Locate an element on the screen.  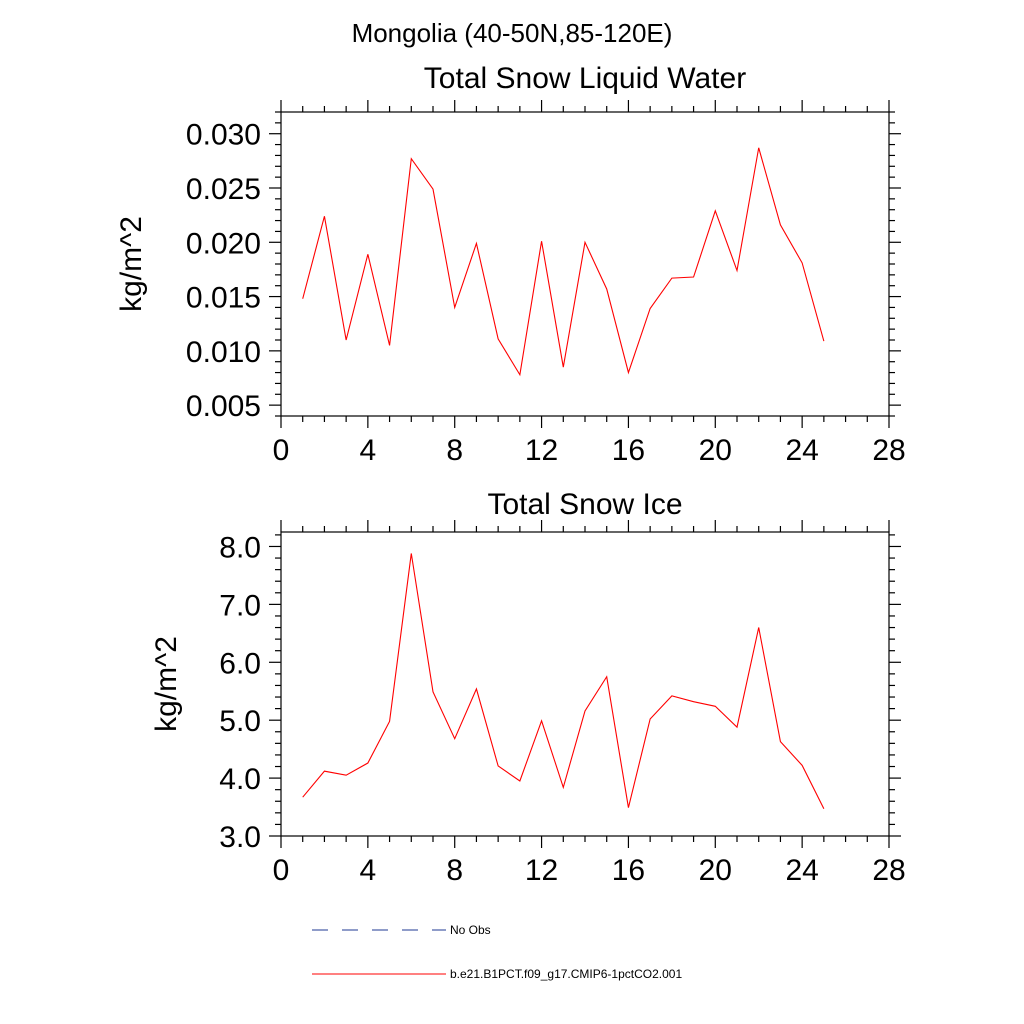
y-tick-label: 4.0 is located at coordinates (240, 779).